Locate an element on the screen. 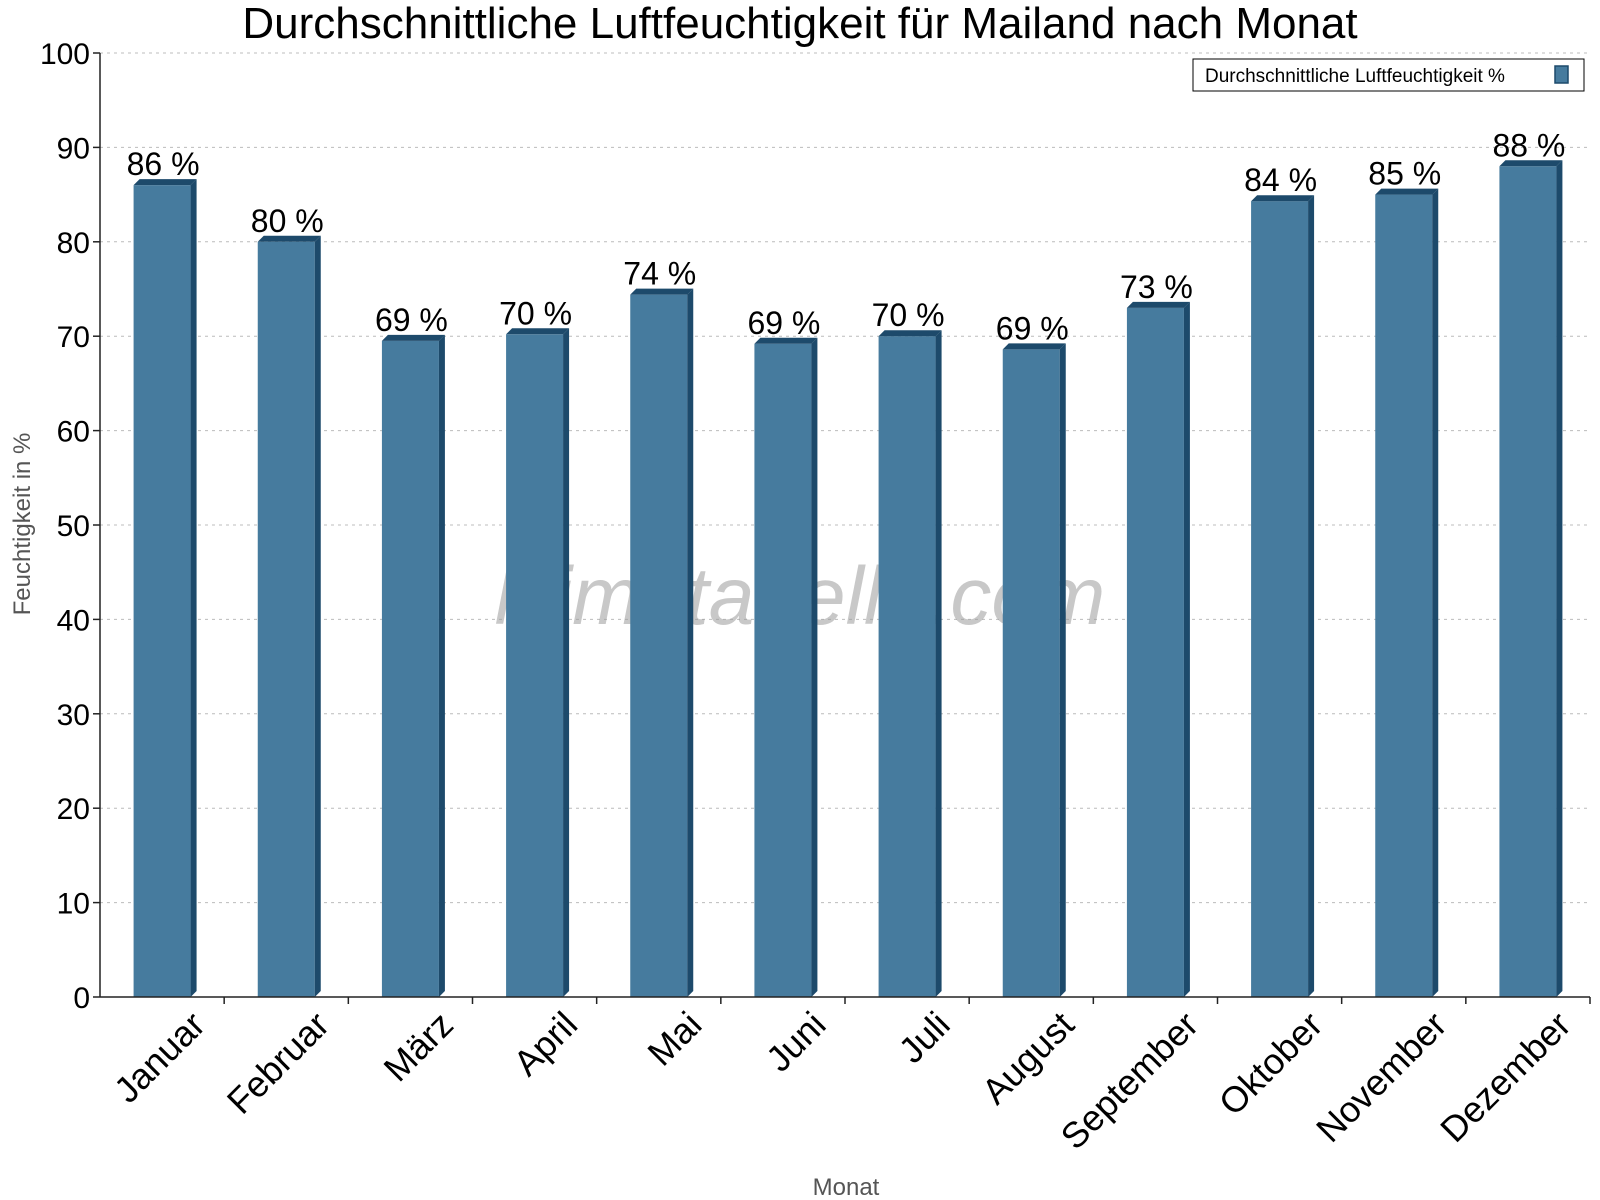 This screenshot has height=1200, width=1600. y-tick-label: 70 is located at coordinates (73, 337).